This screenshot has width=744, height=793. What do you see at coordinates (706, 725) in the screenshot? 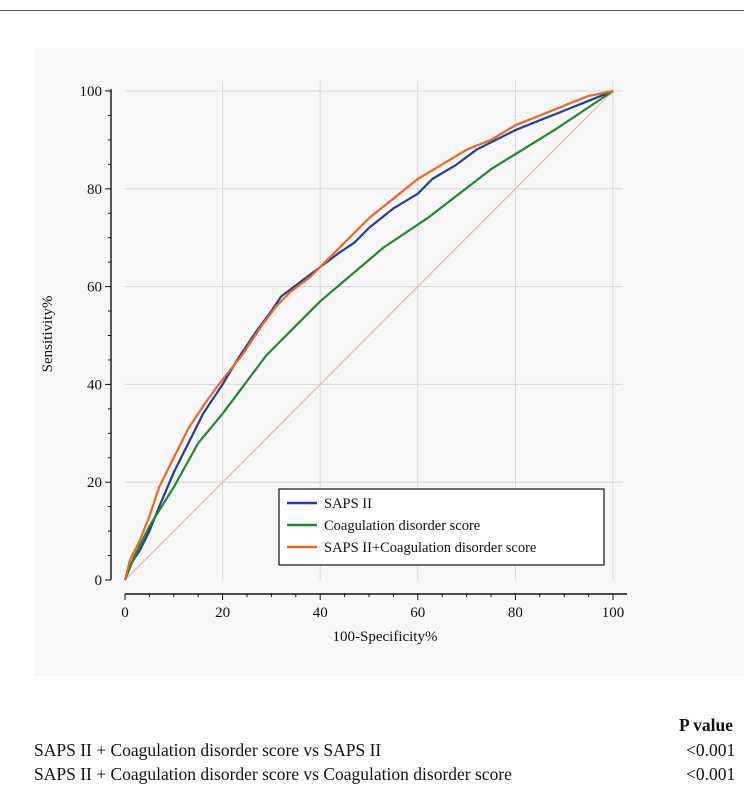
I see `p-value-header: P value` at bounding box center [706, 725].